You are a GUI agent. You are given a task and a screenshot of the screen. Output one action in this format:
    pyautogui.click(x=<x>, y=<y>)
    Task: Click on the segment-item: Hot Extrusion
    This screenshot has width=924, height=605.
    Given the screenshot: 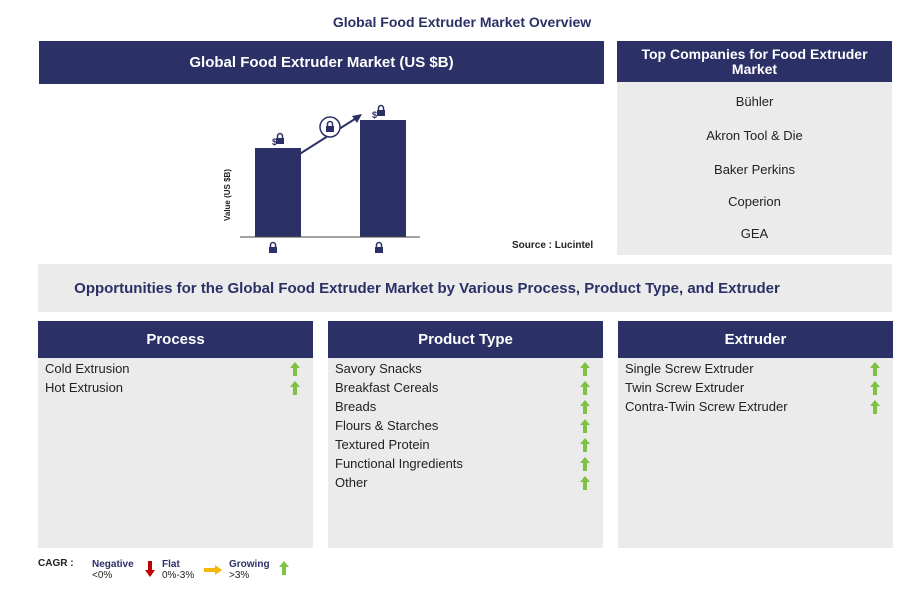 What is the action you would take?
    pyautogui.click(x=175, y=388)
    